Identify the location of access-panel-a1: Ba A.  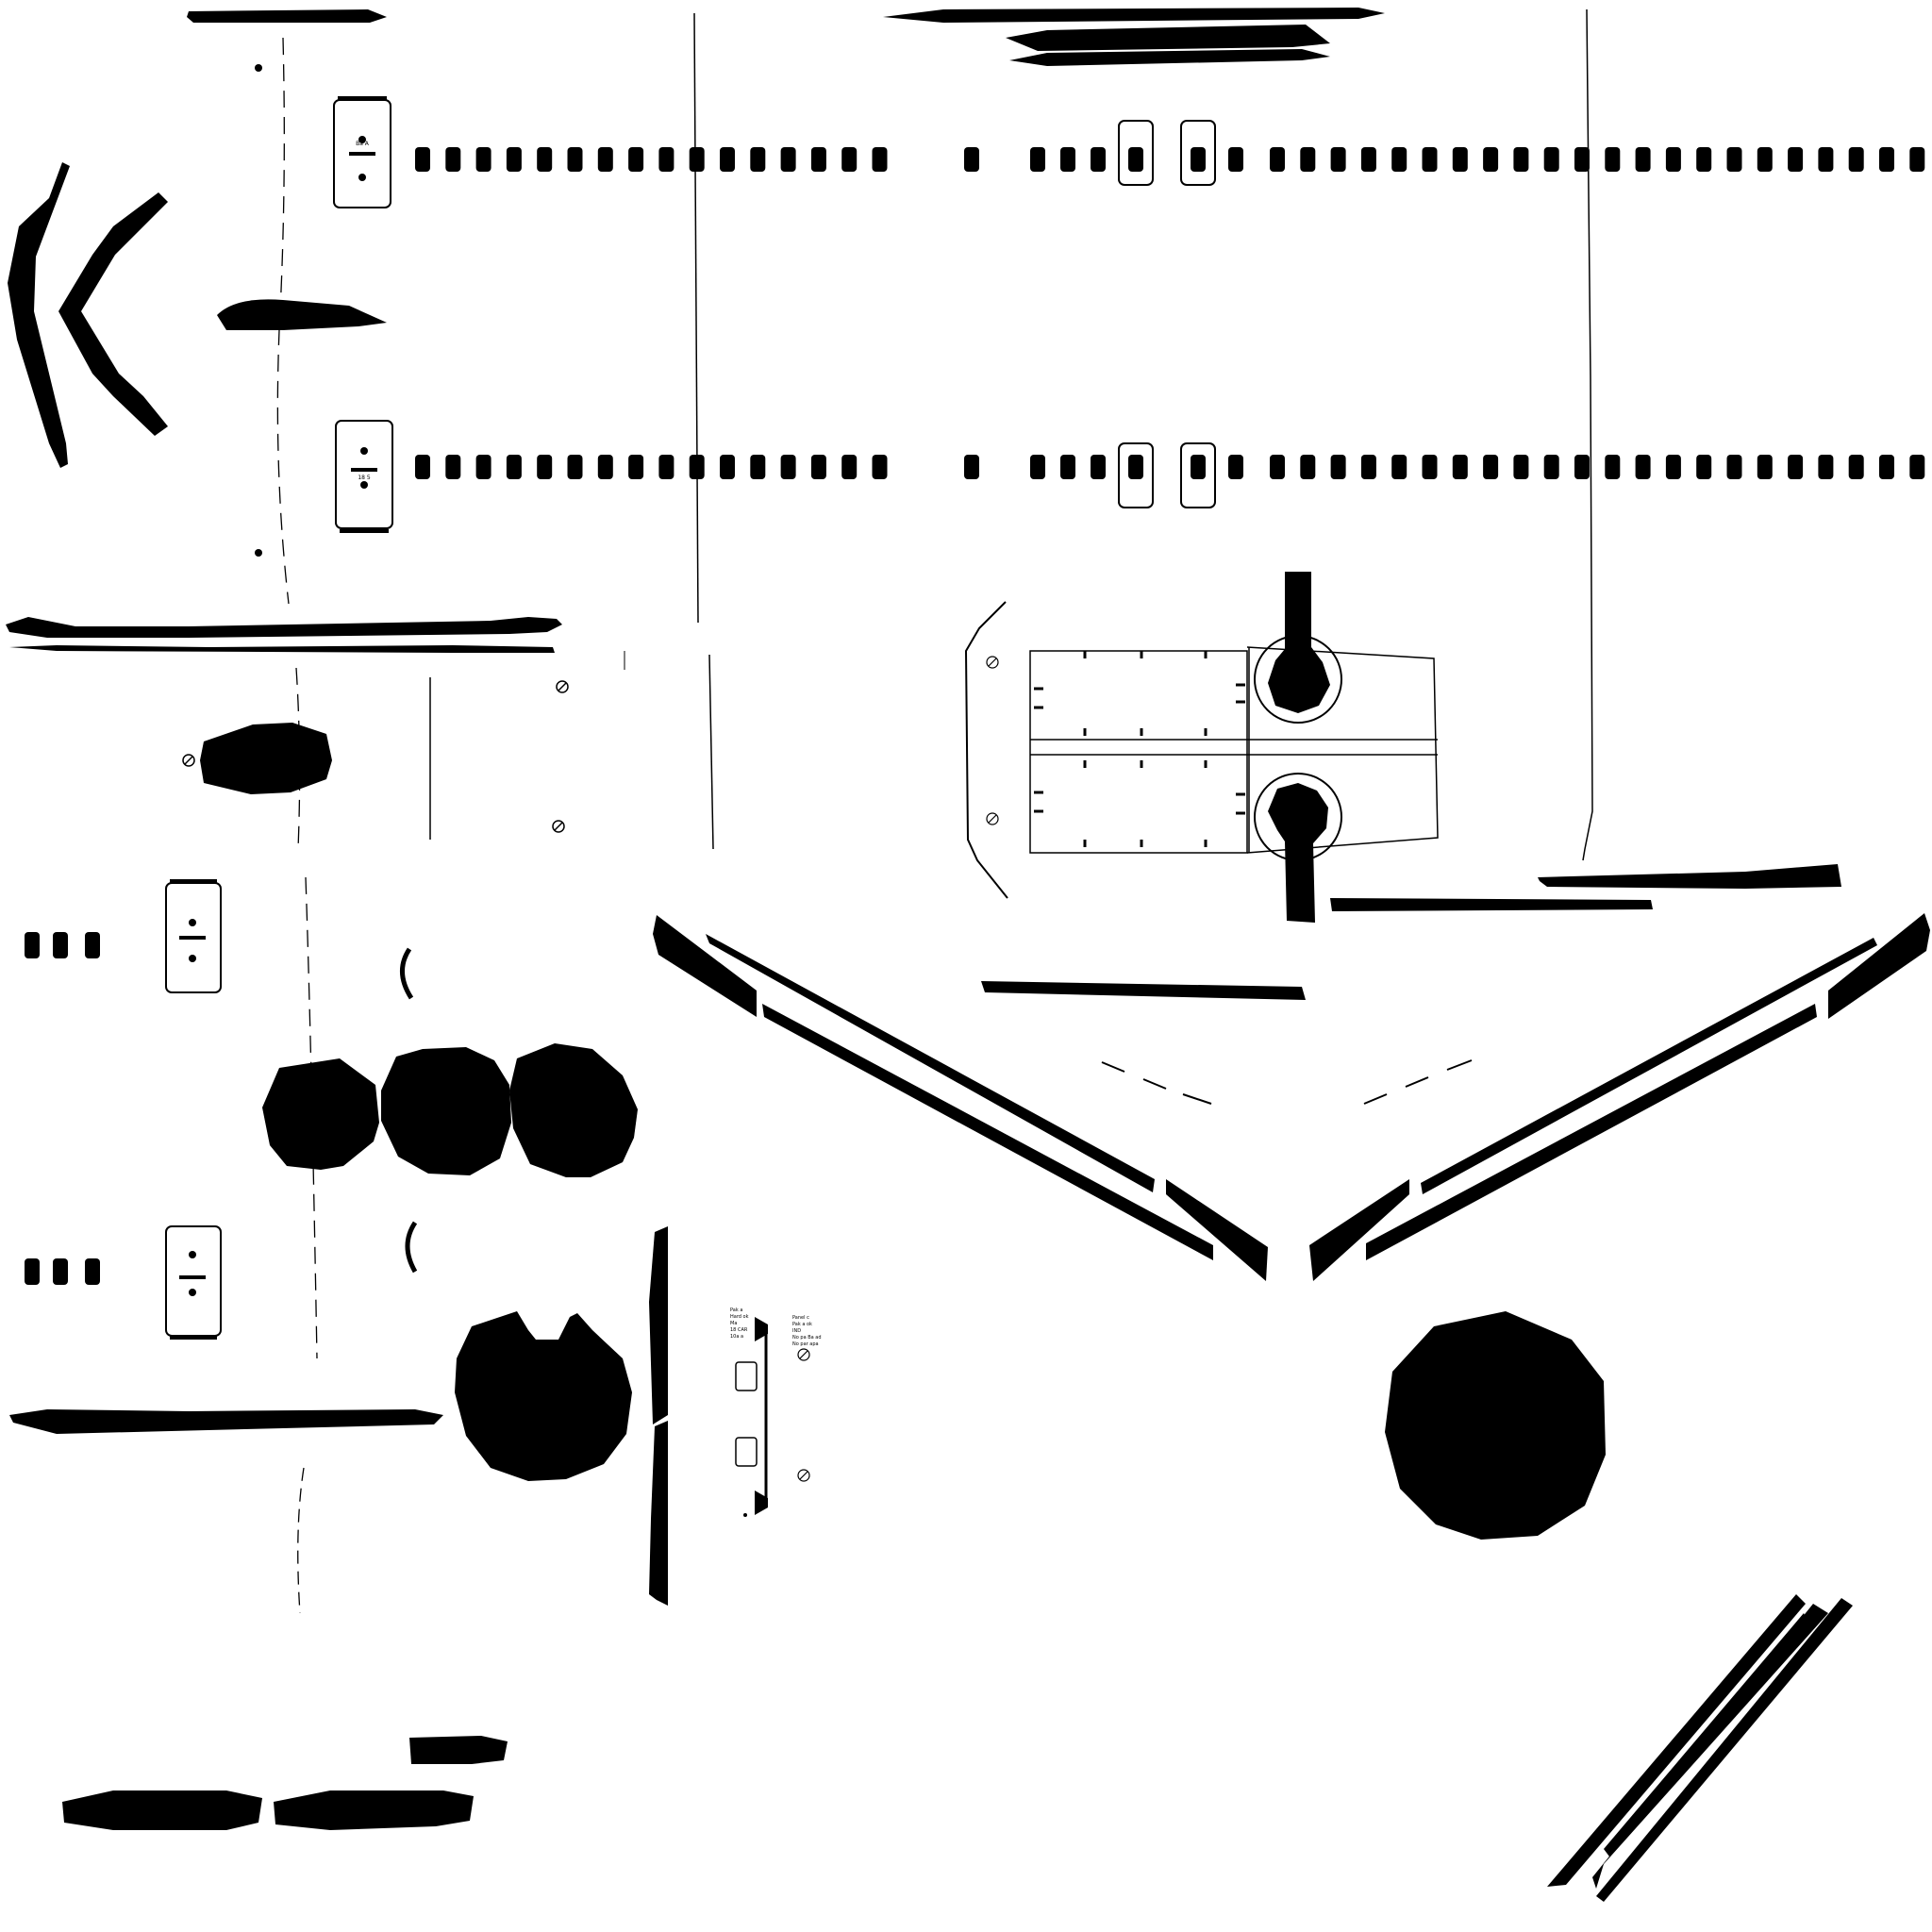
(362, 152).